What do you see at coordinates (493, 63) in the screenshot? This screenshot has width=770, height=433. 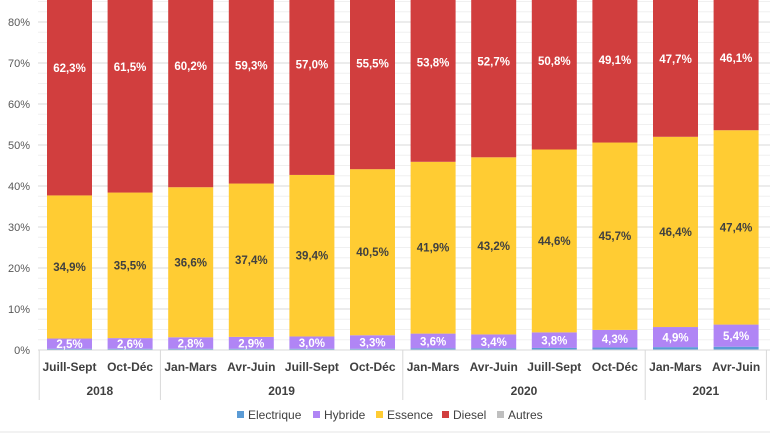 I see `data-label-diesel: 52,7%` at bounding box center [493, 63].